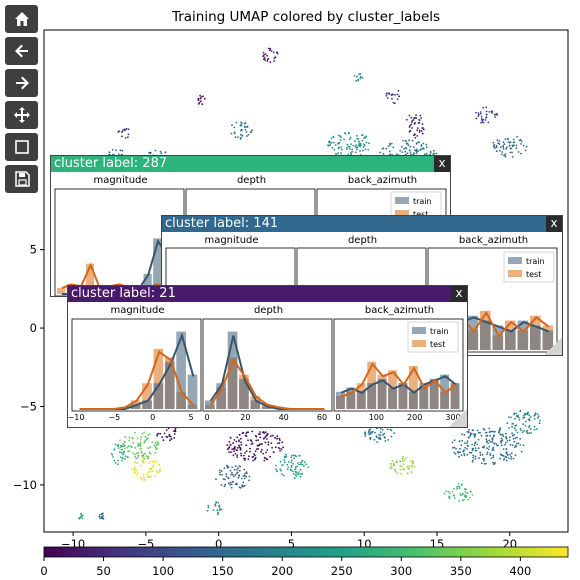 The image size is (580, 580). What do you see at coordinates (21, 51) in the screenshot?
I see `back-button` at bounding box center [21, 51].